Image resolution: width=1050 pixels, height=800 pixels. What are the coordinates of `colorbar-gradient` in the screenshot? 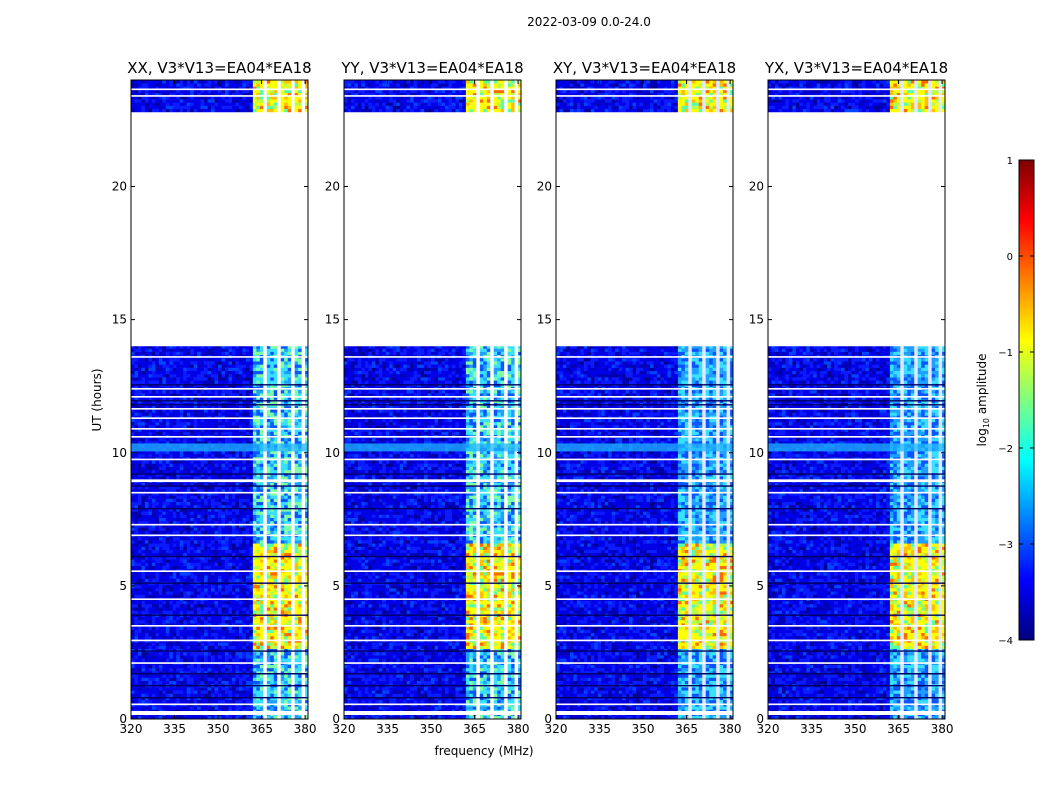 It's located at (1026, 400).